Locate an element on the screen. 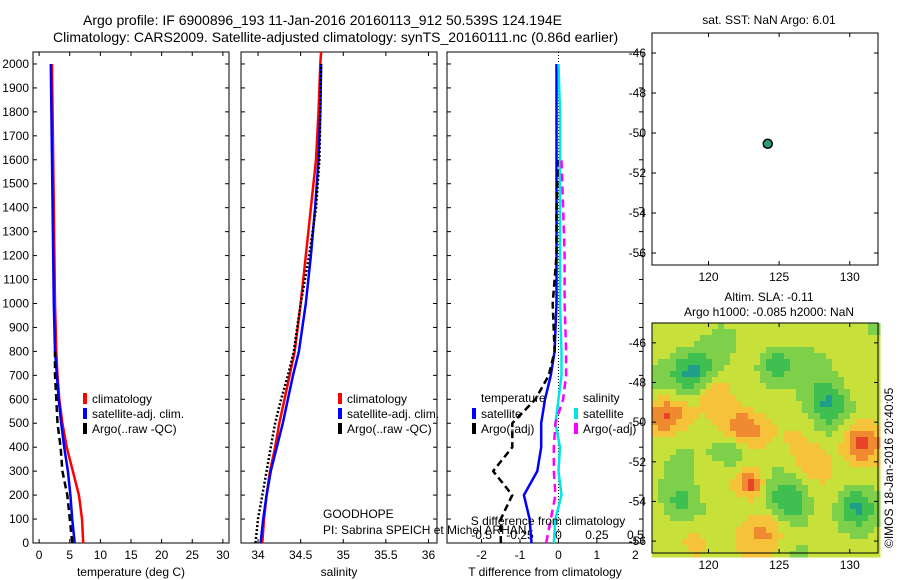 The height and width of the screenshot is (580, 900). depth-tick-label: 700 is located at coordinates (19, 375).